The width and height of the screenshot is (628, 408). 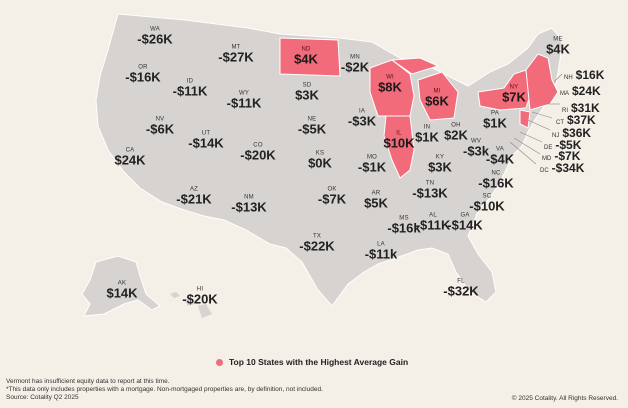 I want to click on state-label-id: ID -$11K, so click(x=190, y=88).